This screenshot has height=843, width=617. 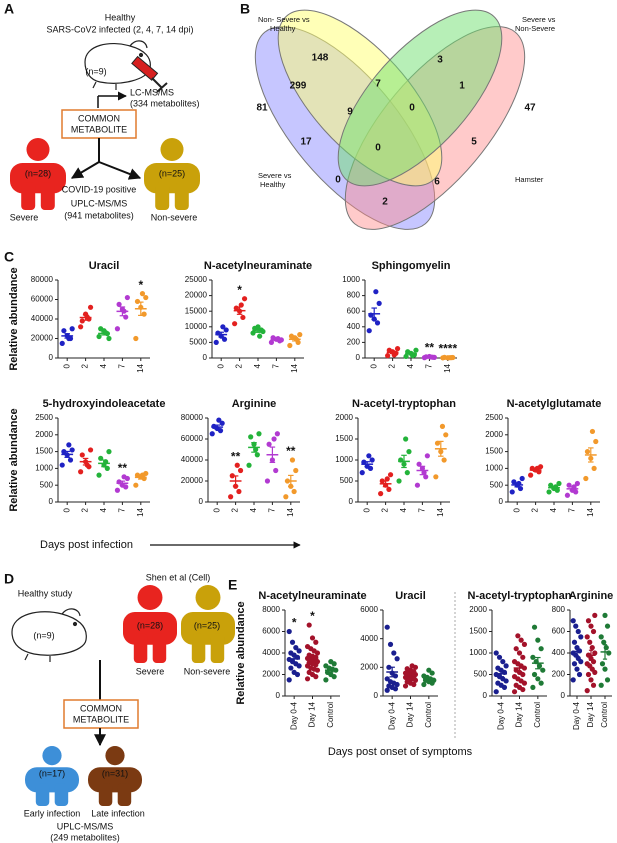 I want to click on arrow, so click(x=120, y=170).